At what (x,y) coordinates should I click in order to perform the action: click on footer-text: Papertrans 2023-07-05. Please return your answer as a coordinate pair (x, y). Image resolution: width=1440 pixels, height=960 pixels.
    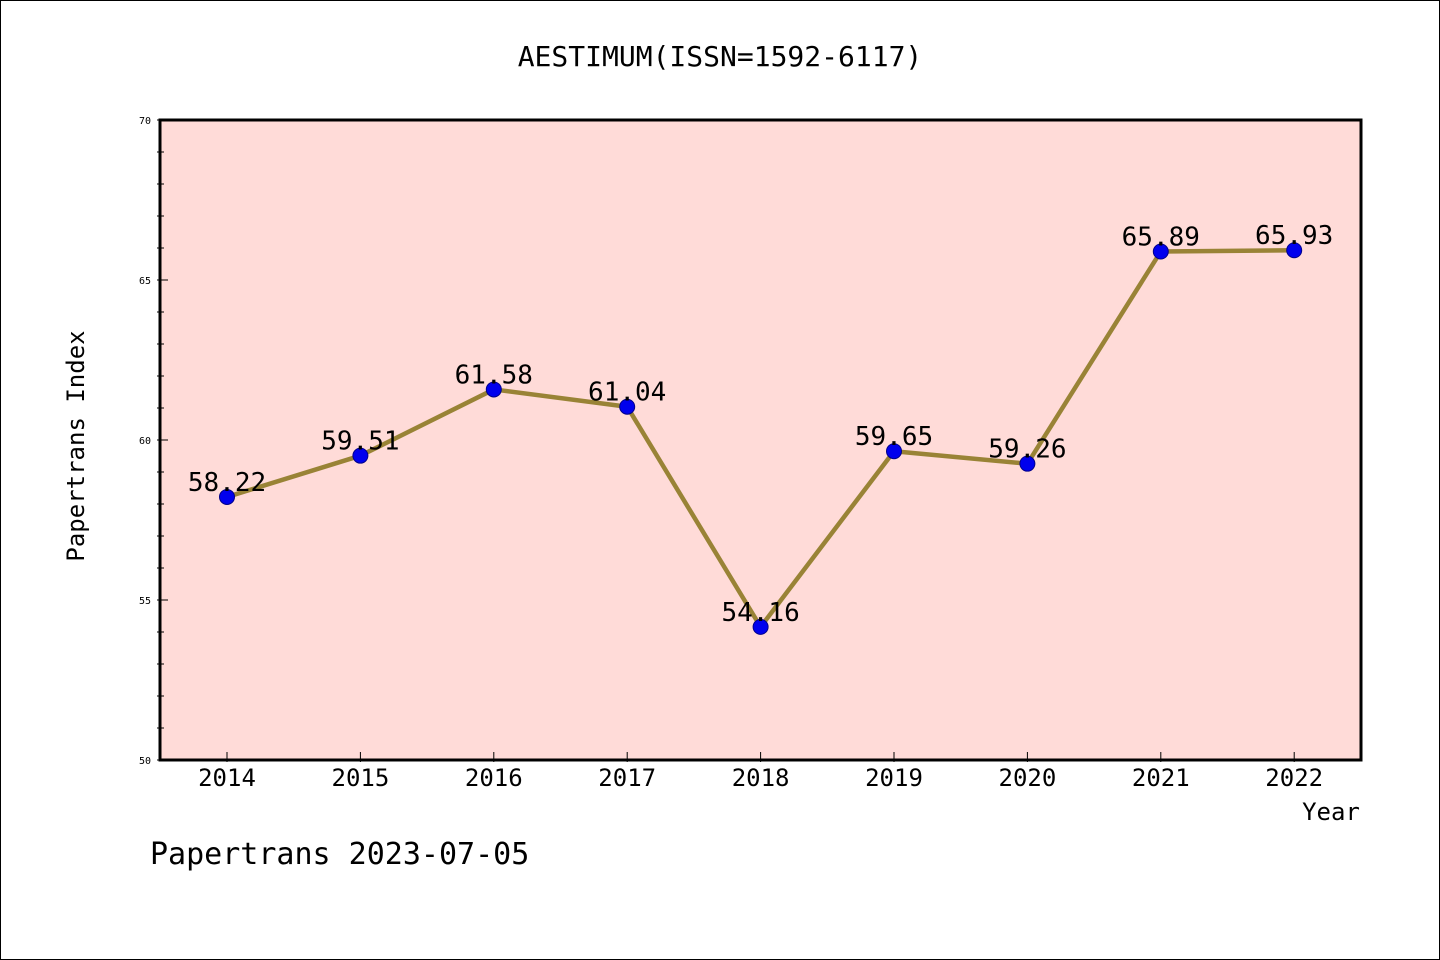
    Looking at the image, I should click on (339, 854).